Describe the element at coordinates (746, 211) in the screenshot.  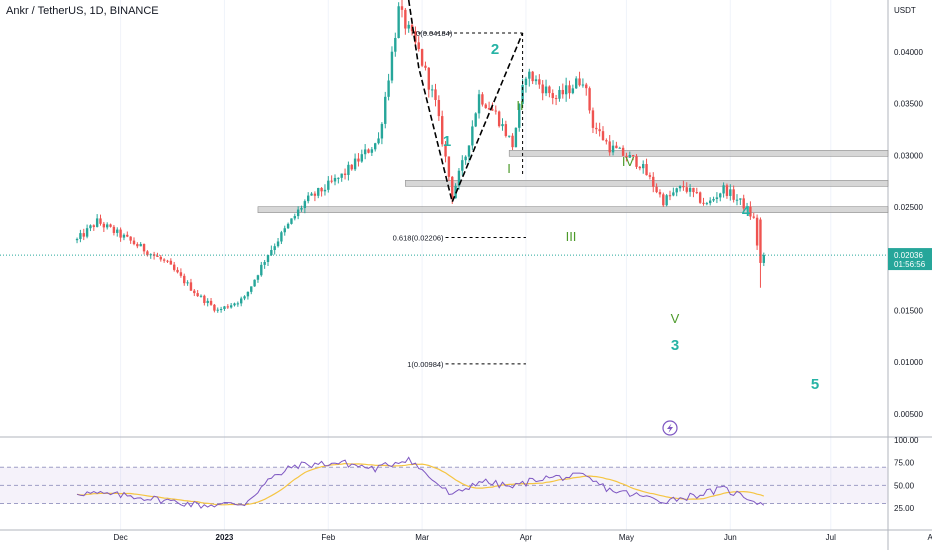
I see `wave-label-major-4: 4` at that location.